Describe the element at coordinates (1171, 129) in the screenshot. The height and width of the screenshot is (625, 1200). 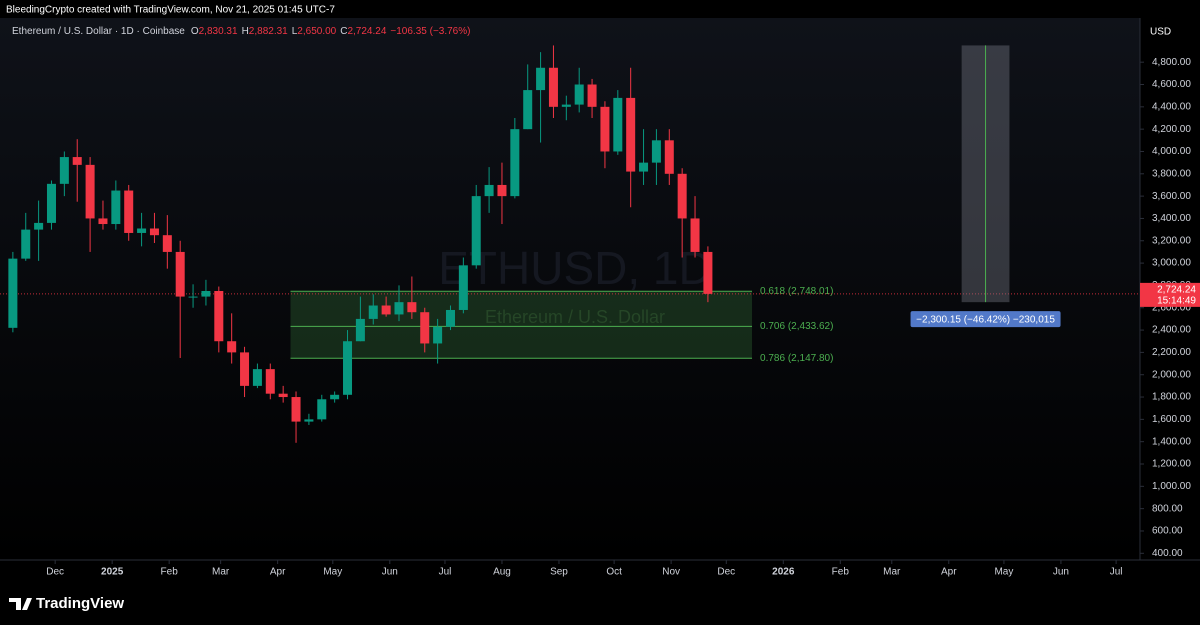
I see `y-tick-label: 4,200.00` at that location.